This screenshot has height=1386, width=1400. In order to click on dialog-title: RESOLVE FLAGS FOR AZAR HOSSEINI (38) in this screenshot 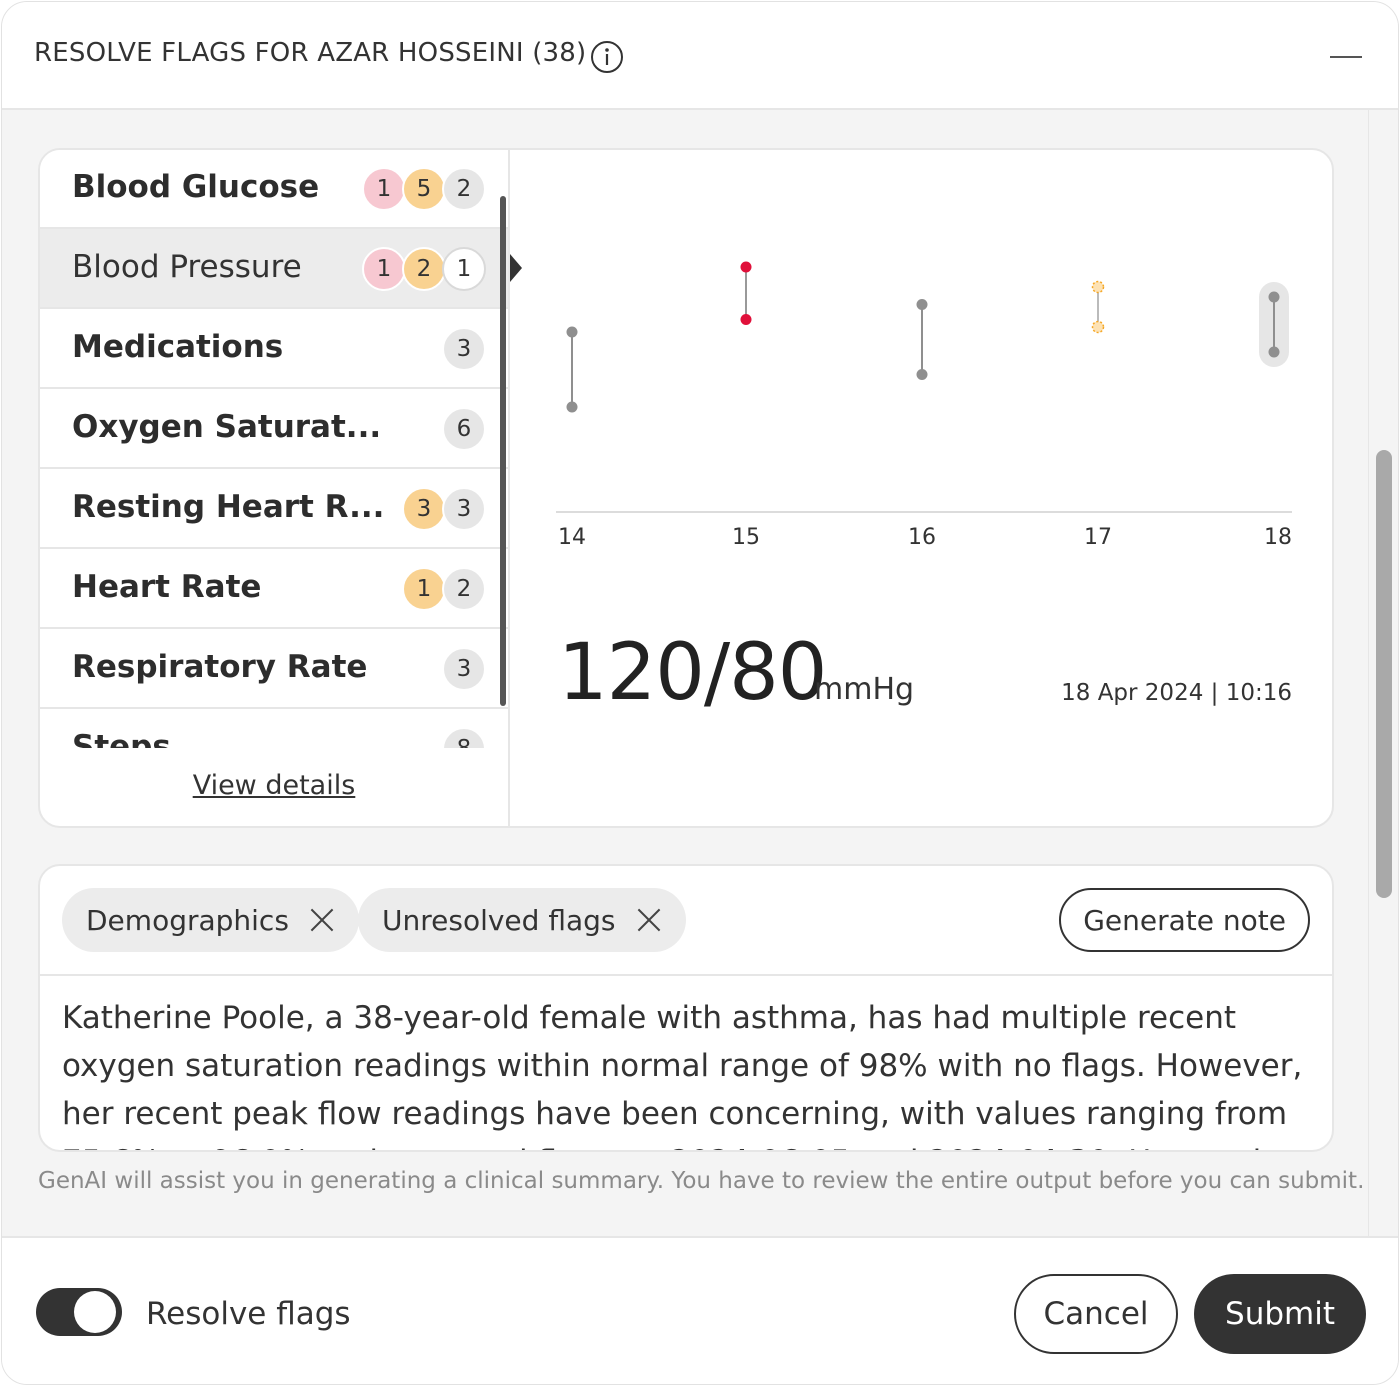, I will do `click(310, 53)`.